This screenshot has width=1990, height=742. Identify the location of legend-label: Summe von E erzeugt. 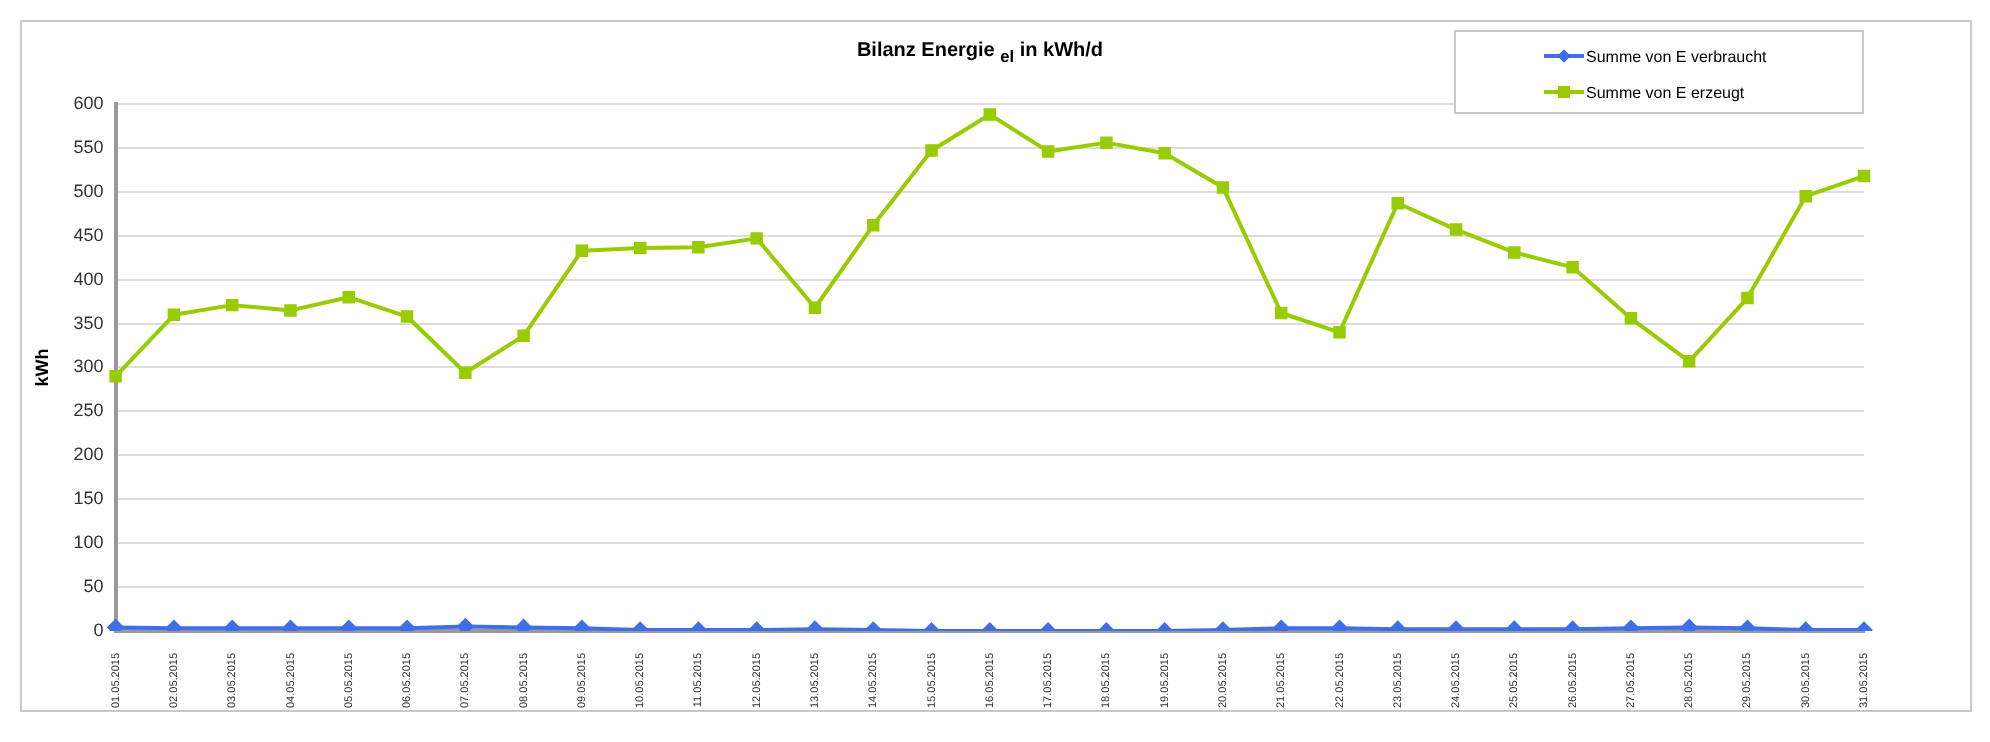
(1665, 92).